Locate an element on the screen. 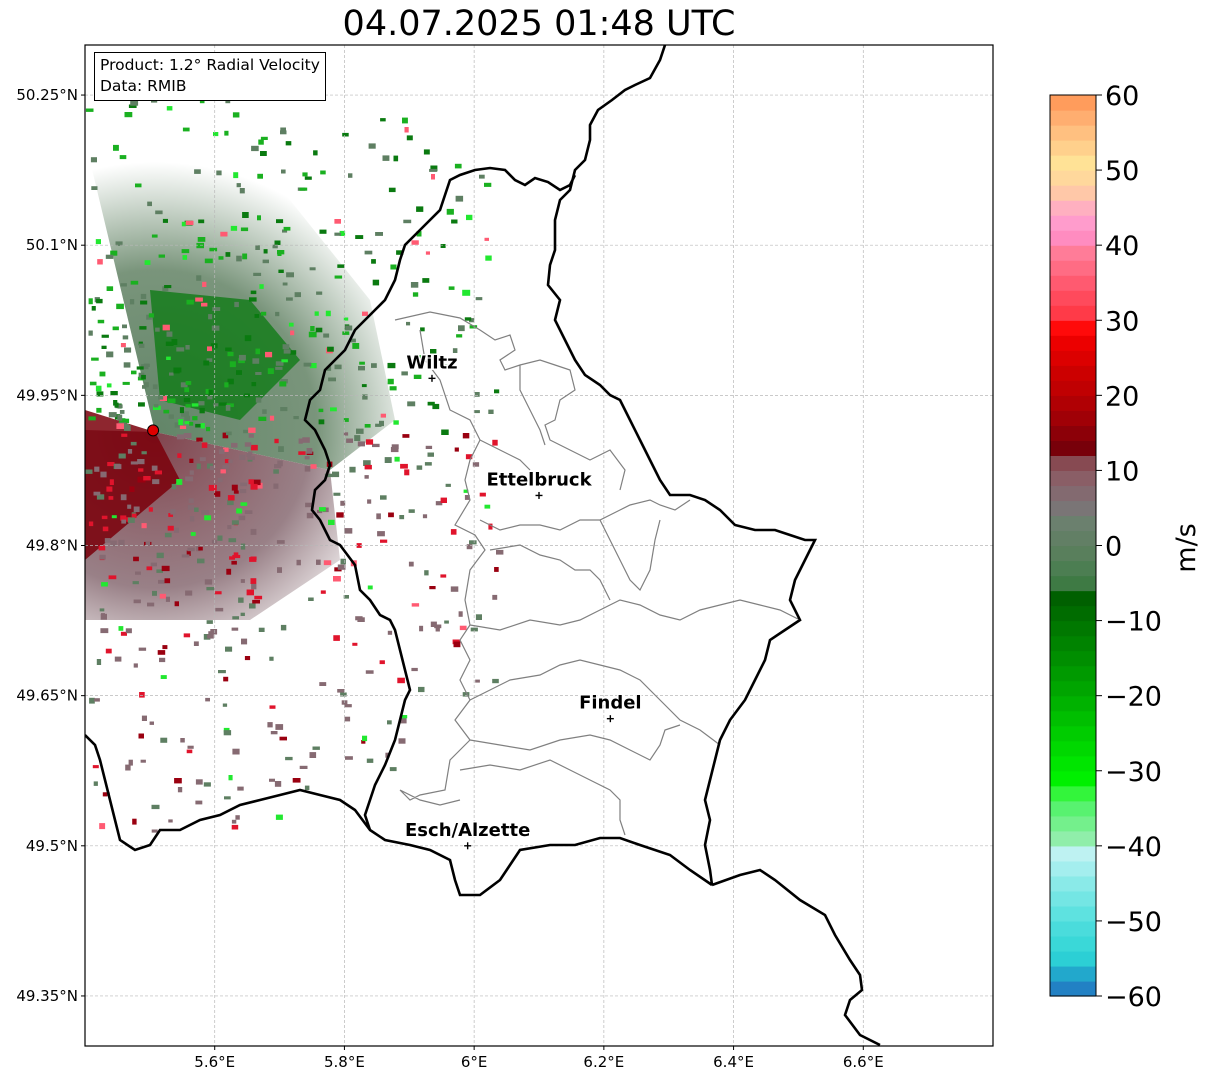  data-source-line: Data: RMIB is located at coordinates (143, 86).